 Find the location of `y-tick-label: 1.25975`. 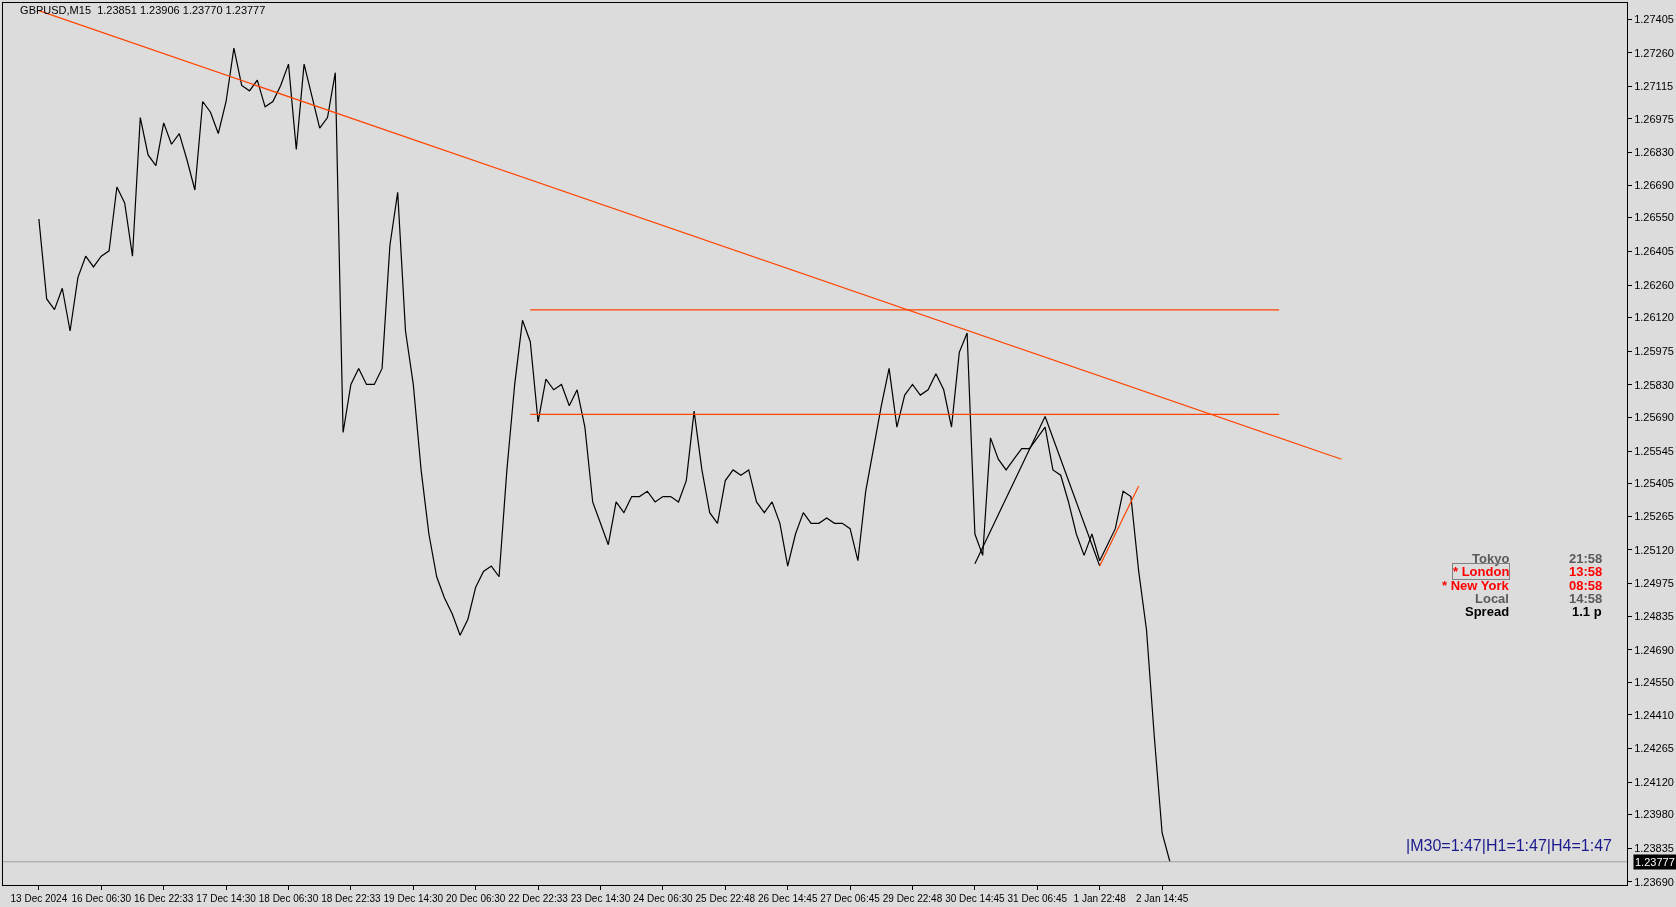

y-tick-label: 1.25975 is located at coordinates (1654, 351).